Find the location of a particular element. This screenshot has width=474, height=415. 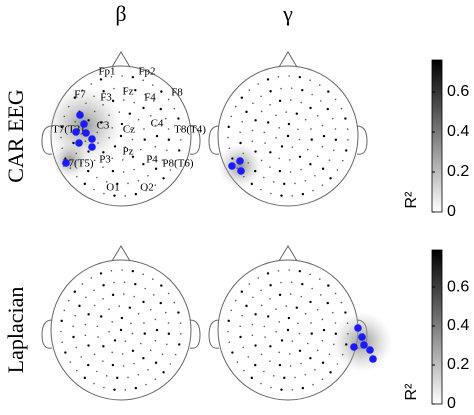

head-nose is located at coordinates (288, 59).